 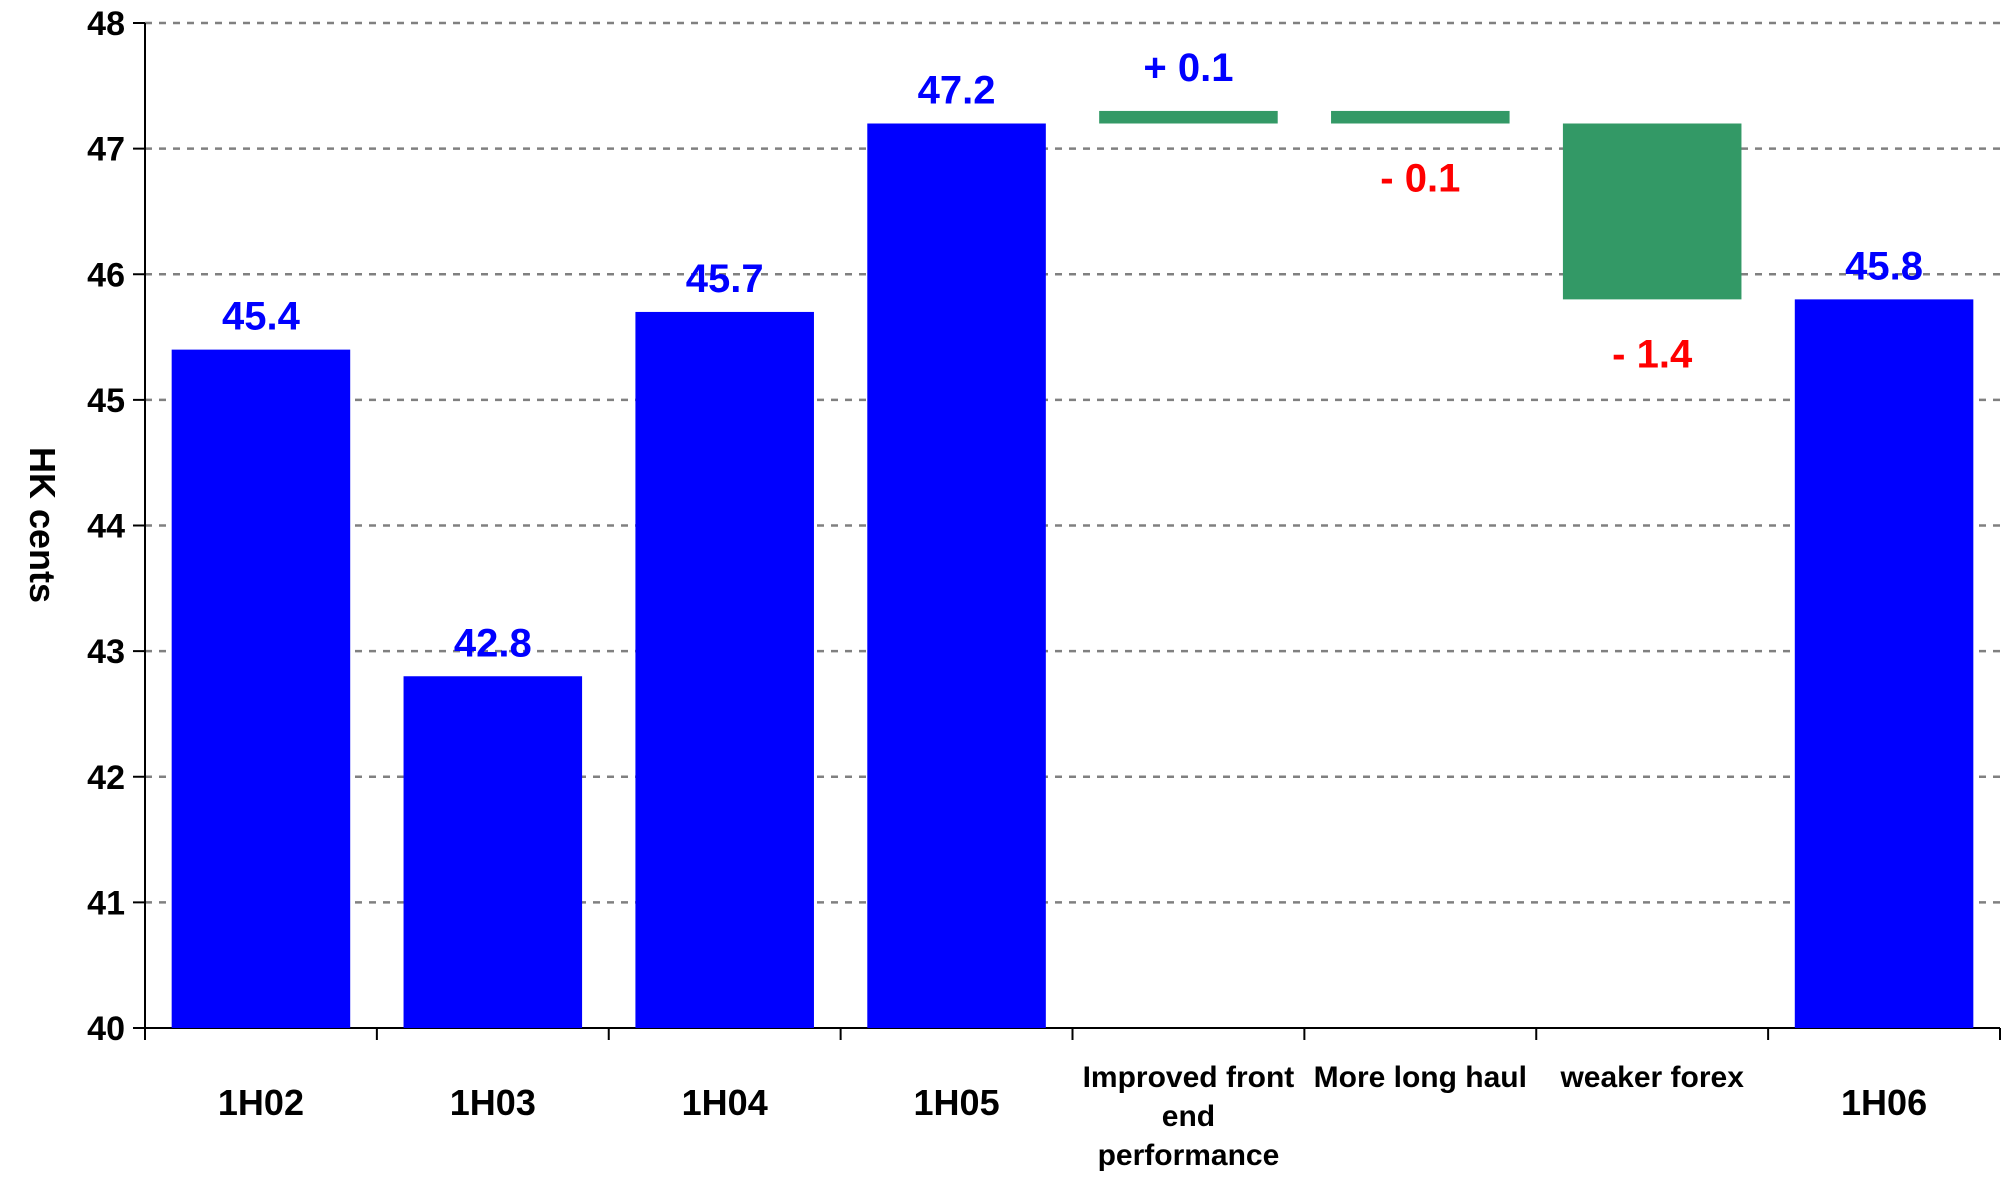 What do you see at coordinates (261, 317) in the screenshot?
I see `value-label: 45.4` at bounding box center [261, 317].